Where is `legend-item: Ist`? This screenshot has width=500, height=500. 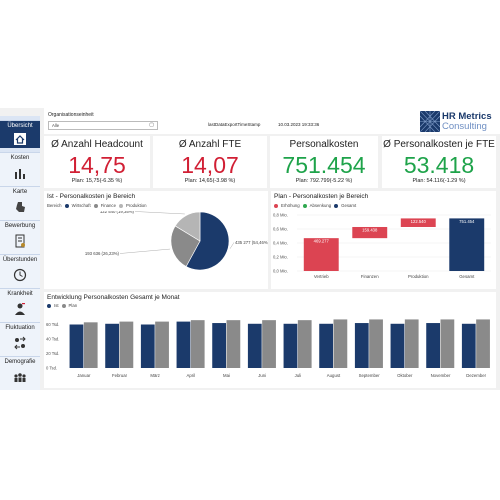 legend-item: Ist is located at coordinates (56, 305).